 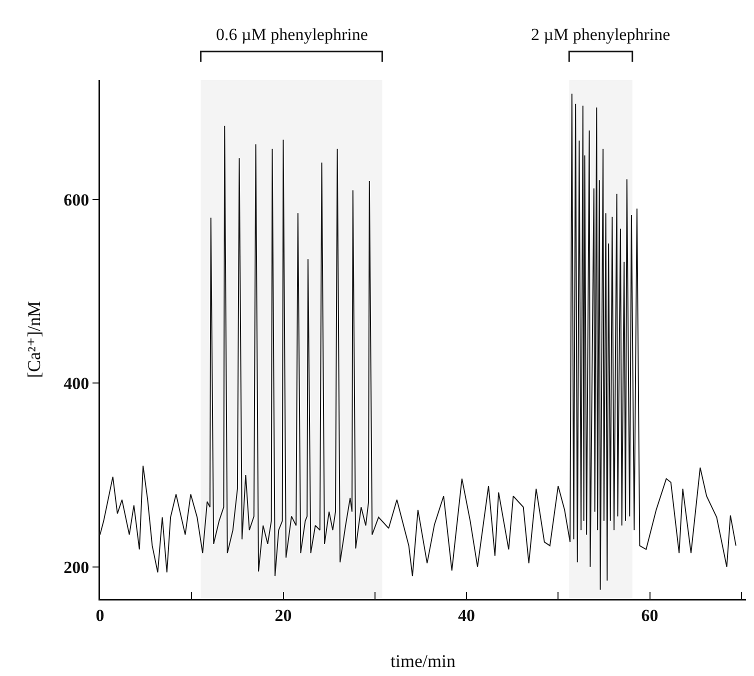 What do you see at coordinates (100, 615) in the screenshot?
I see `x-tick-label: 0` at bounding box center [100, 615].